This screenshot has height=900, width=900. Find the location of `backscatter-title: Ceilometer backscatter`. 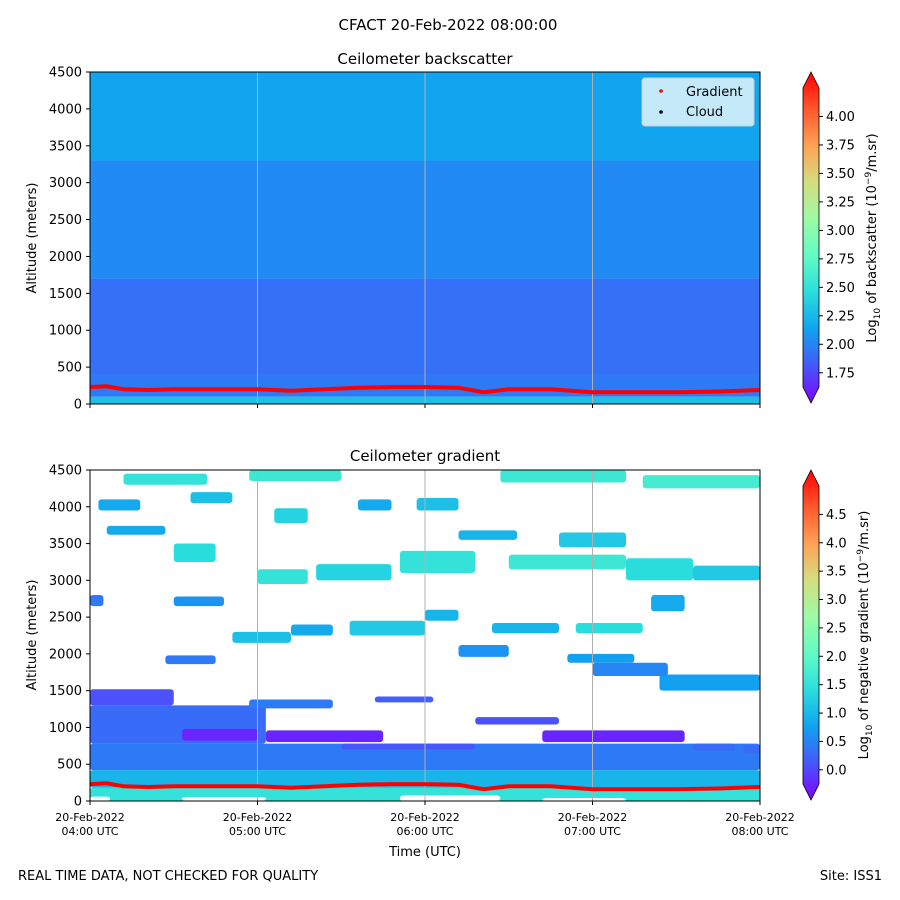

backscatter-title: Ceilometer backscatter is located at coordinates (425, 59).